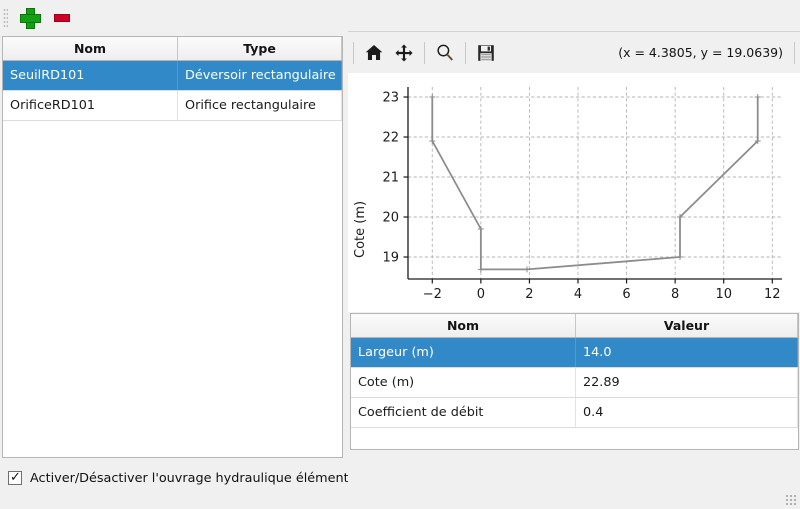 The height and width of the screenshot is (509, 800). What do you see at coordinates (626, 294) in the screenshot?
I see `svg-text: 6` at bounding box center [626, 294].